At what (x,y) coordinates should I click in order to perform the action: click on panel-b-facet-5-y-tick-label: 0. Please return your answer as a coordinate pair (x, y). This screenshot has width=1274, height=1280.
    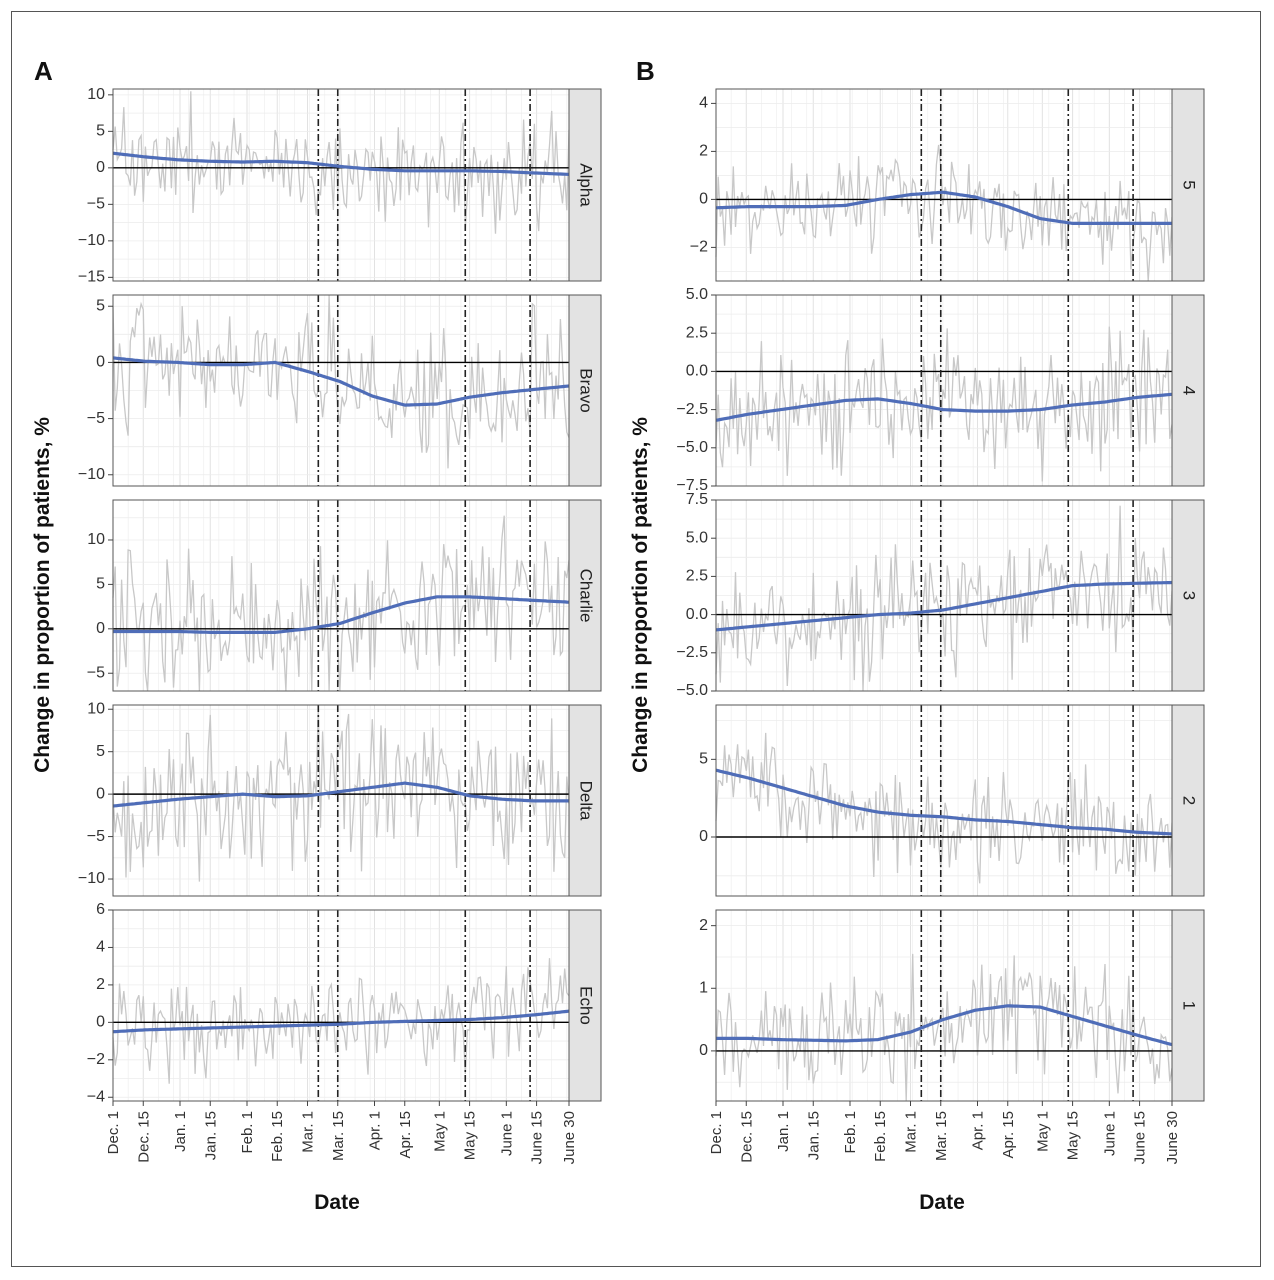
    Looking at the image, I should click on (703, 199).